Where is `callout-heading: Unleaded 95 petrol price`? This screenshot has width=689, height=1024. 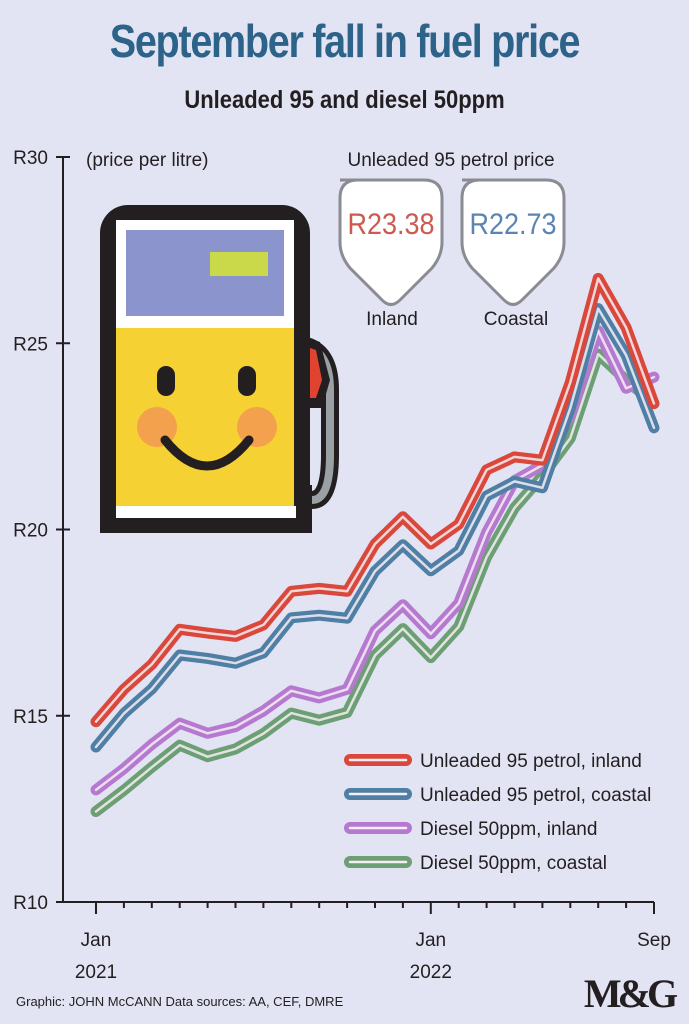
callout-heading: Unleaded 95 petrol price is located at coordinates (450, 160).